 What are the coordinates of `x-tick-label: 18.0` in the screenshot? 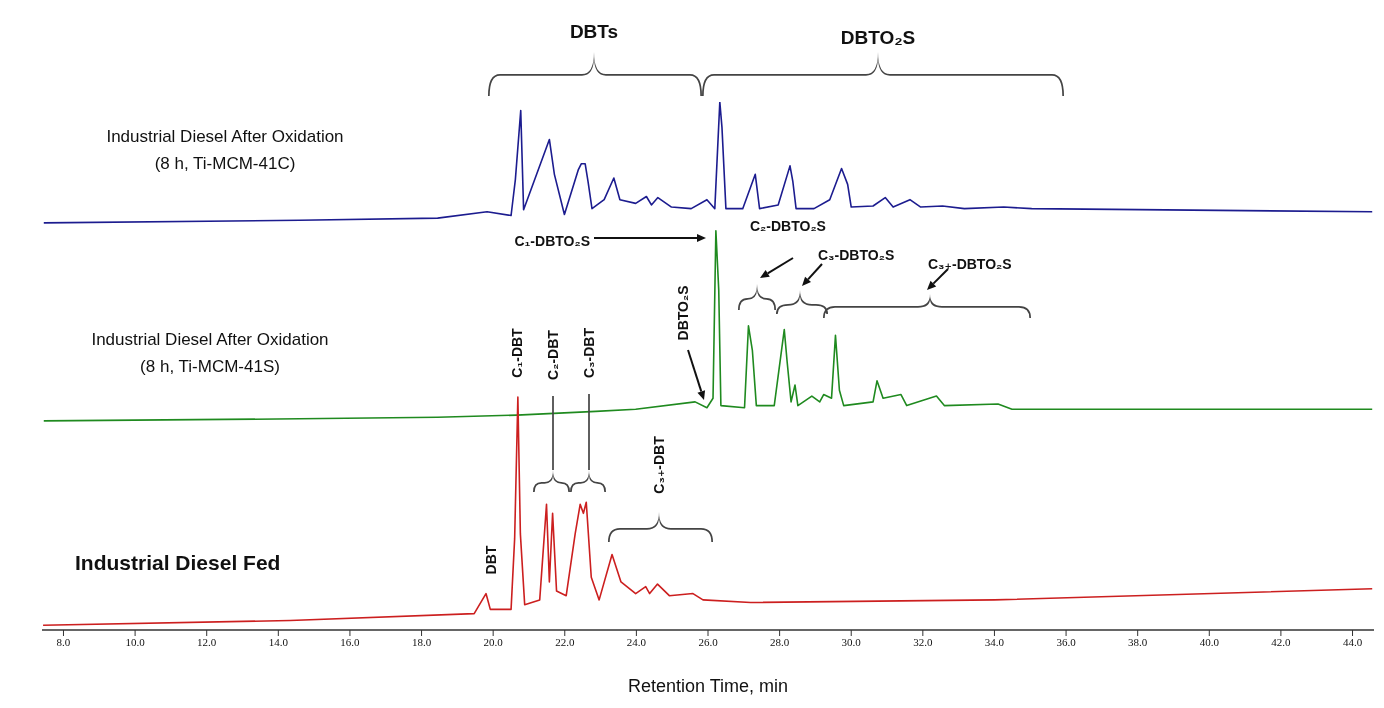 It's located at (421, 641).